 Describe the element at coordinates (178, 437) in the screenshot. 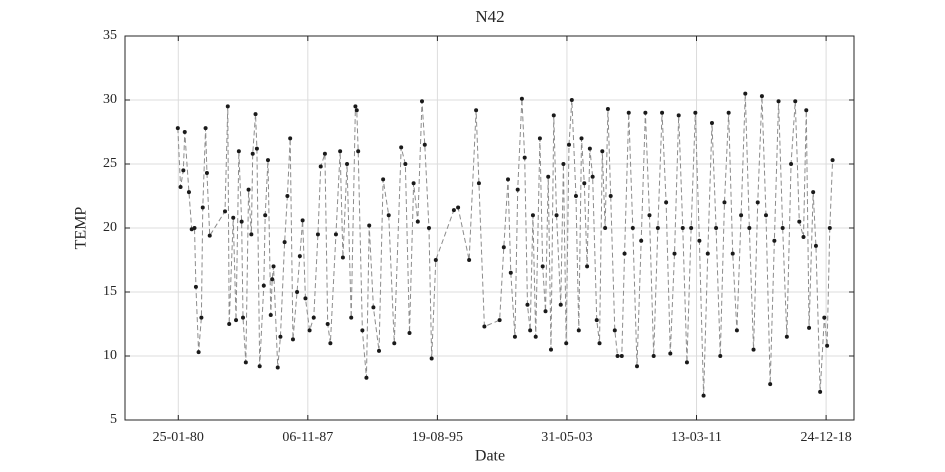

I see `x-tick-label: 25-01-80` at that location.